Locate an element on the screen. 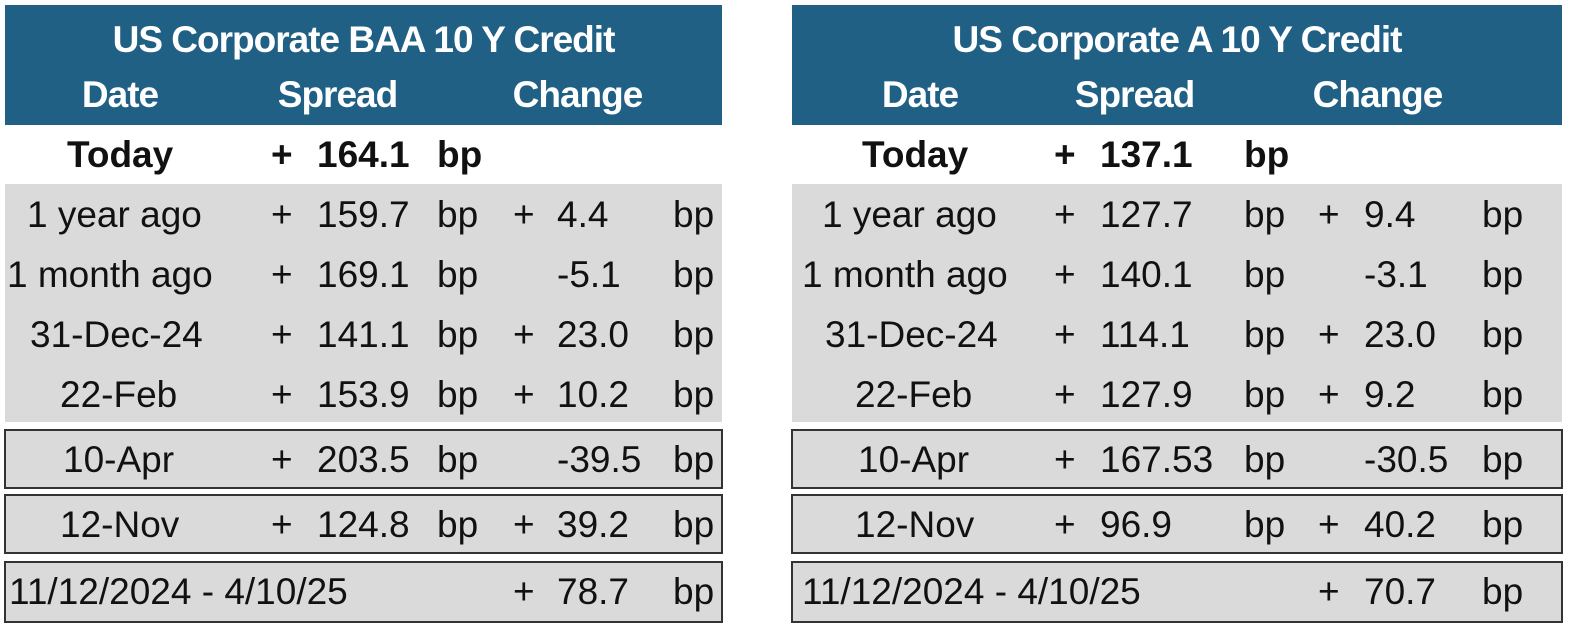  row-change: -39.5 is located at coordinates (599, 459).